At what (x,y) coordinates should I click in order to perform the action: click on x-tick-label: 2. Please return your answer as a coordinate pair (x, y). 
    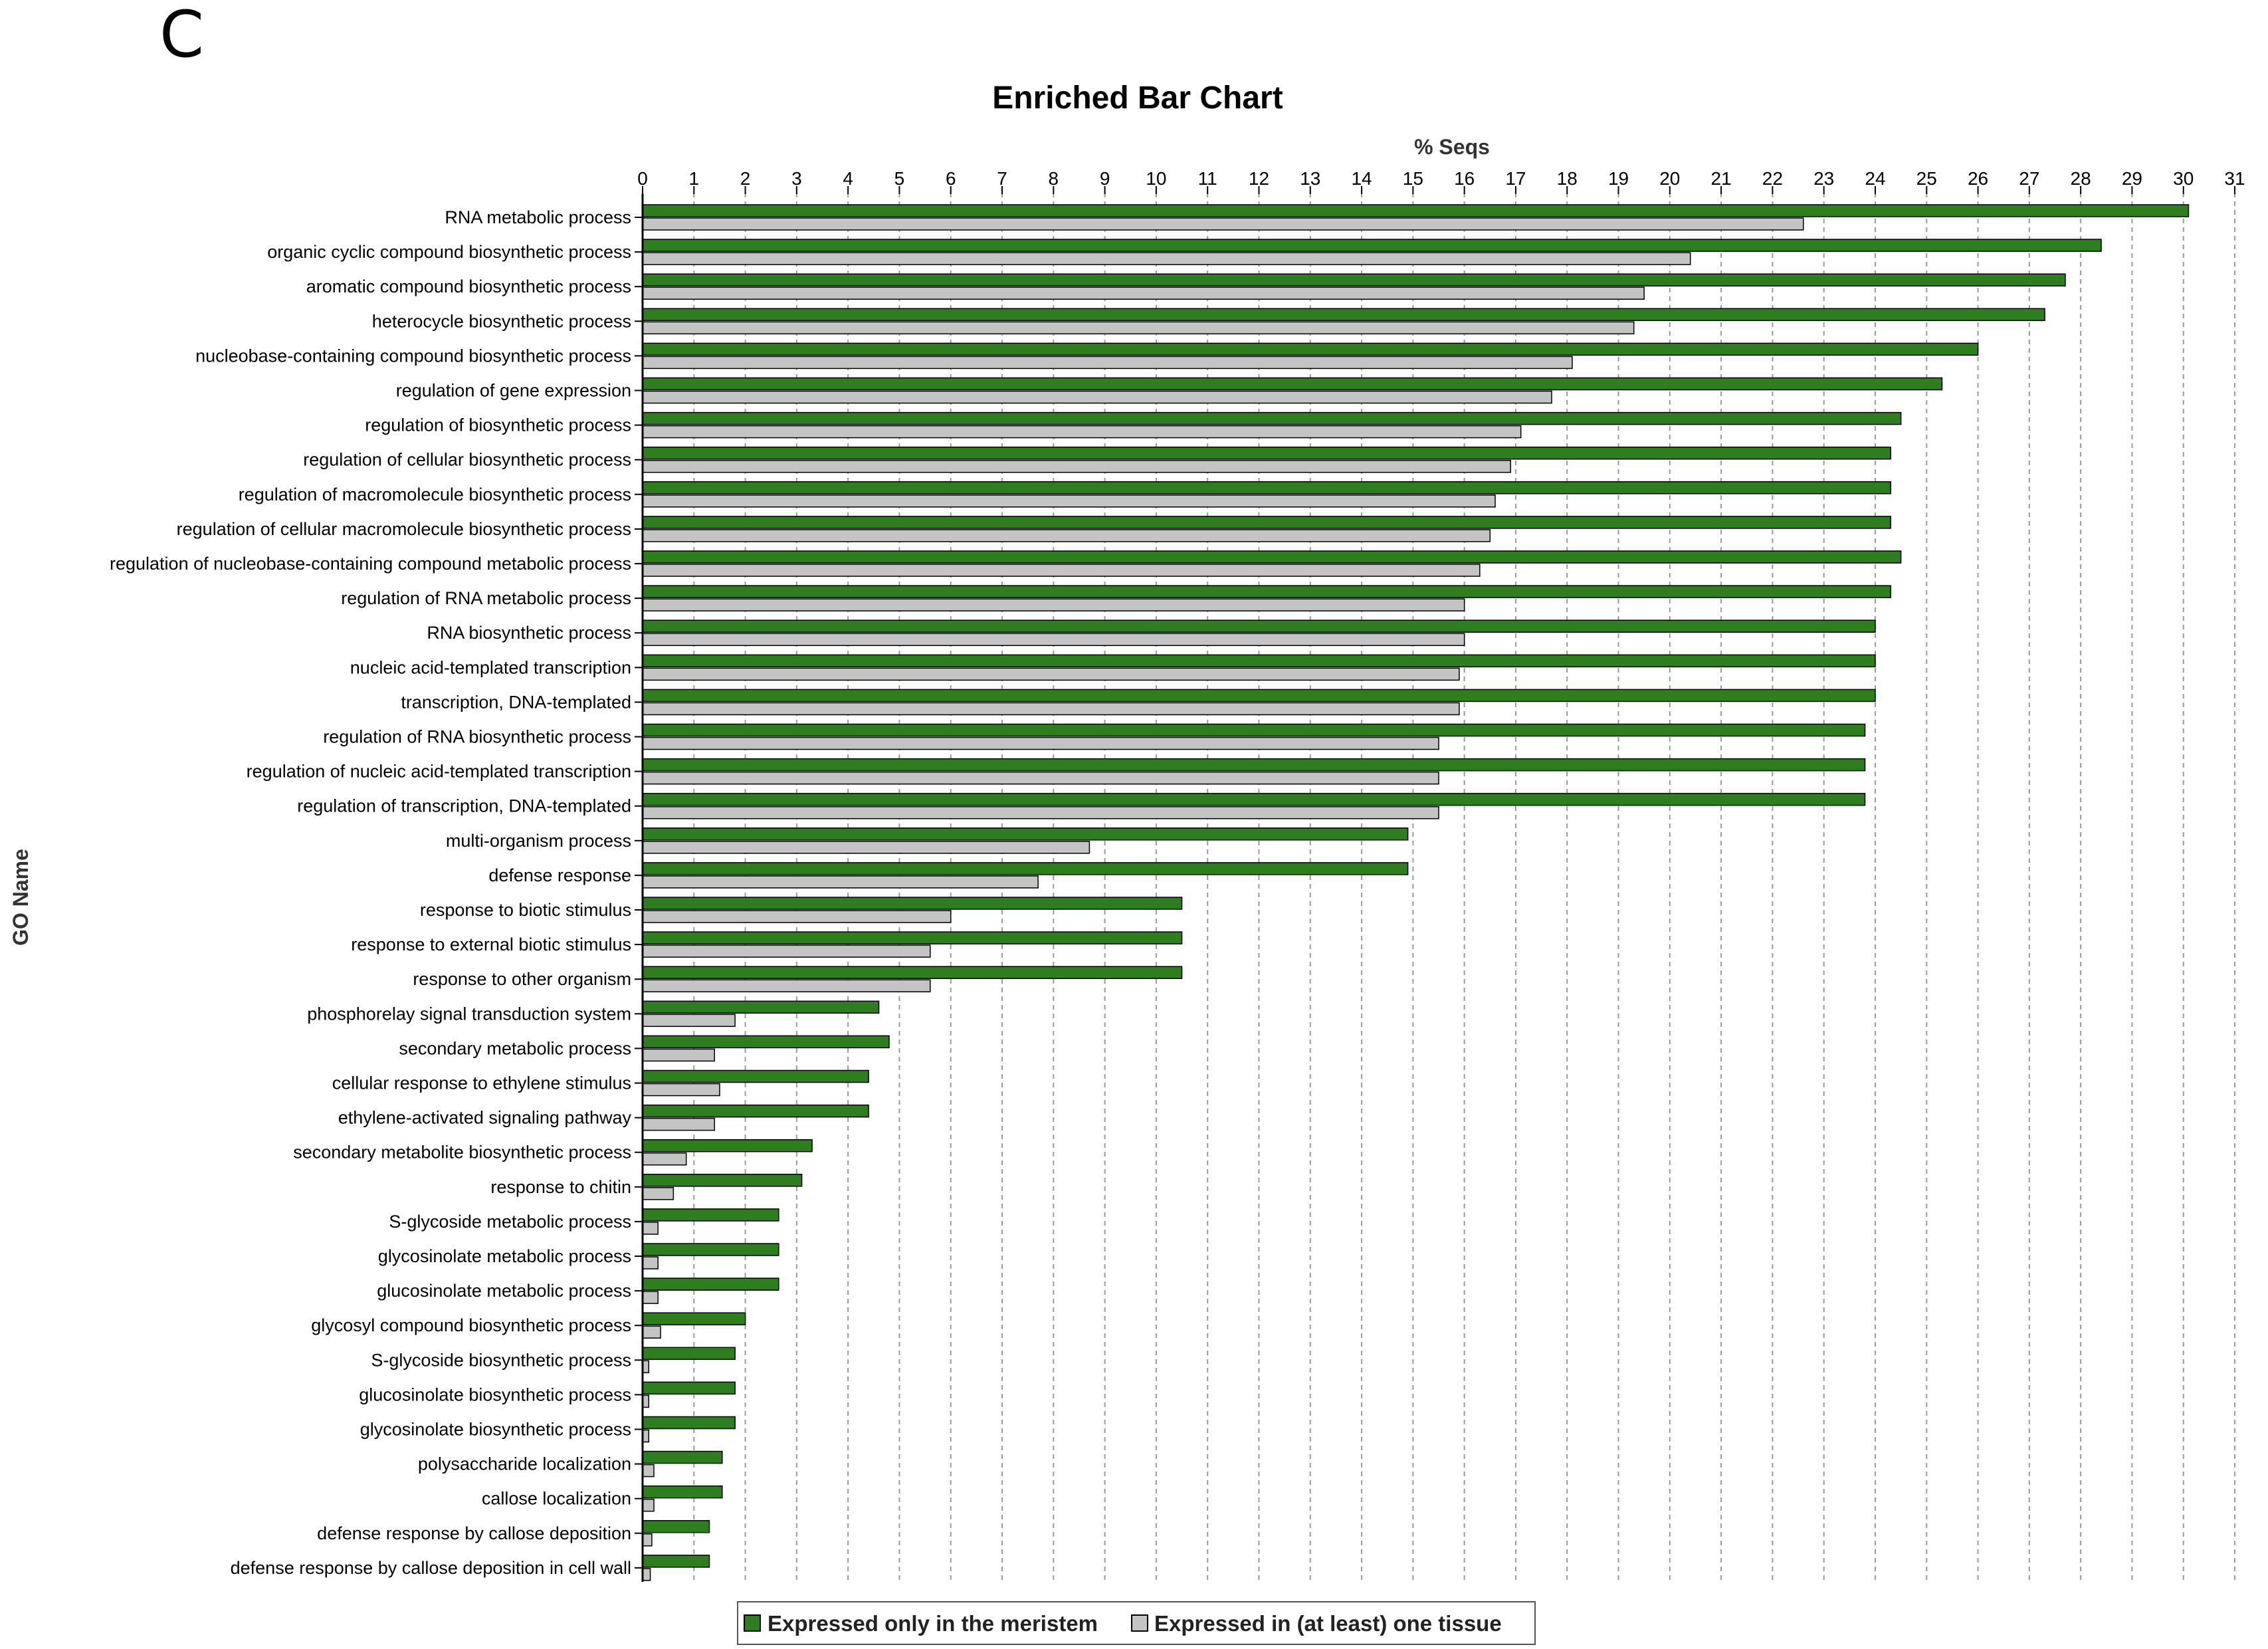
    Looking at the image, I should click on (745, 179).